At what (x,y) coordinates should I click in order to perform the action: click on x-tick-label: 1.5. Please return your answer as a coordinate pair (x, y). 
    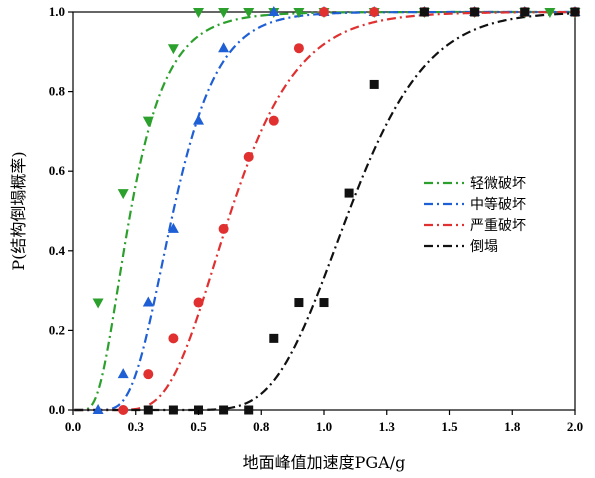
    Looking at the image, I should click on (449, 426).